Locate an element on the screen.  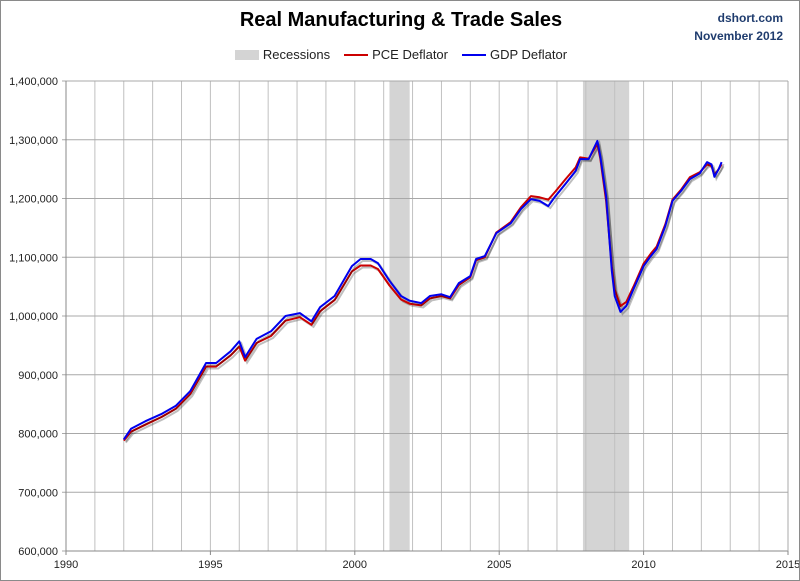
legend-label: Recessions is located at coordinates (296, 54).